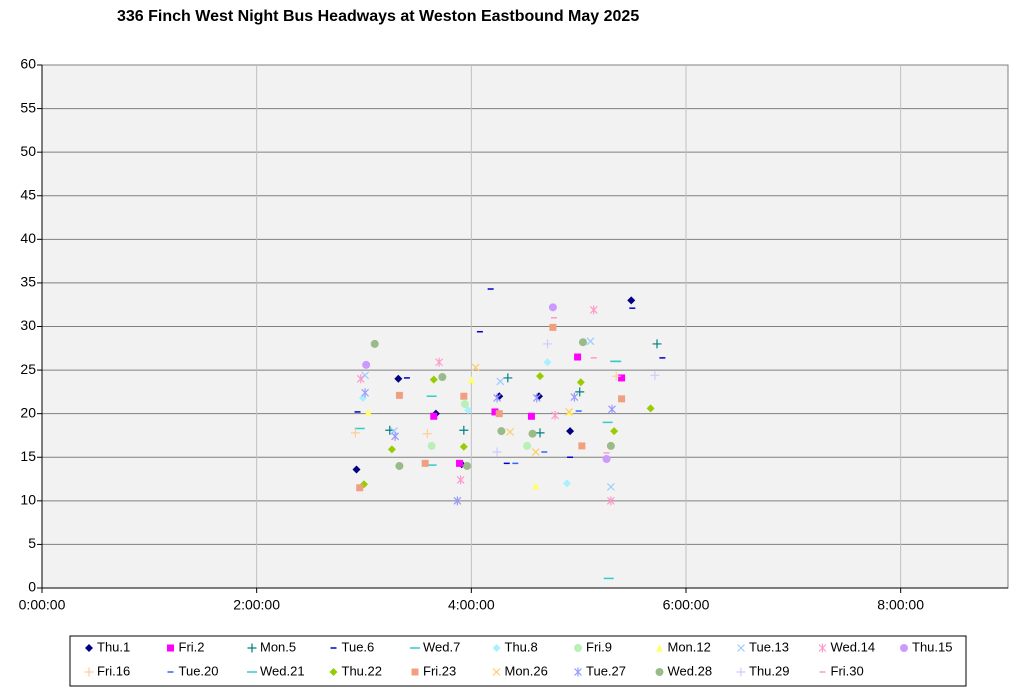 Image resolution: width=1024 pixels, height=690 pixels. Describe the element at coordinates (113, 646) in the screenshot. I see `legend-label: Thu.1` at that location.